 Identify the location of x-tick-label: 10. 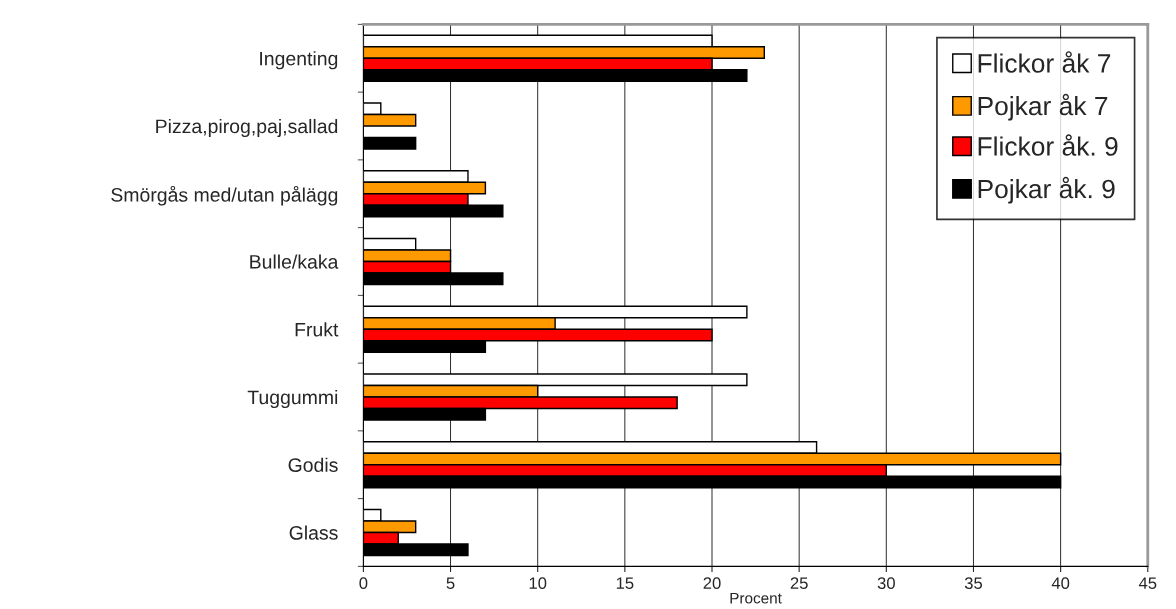
(538, 583).